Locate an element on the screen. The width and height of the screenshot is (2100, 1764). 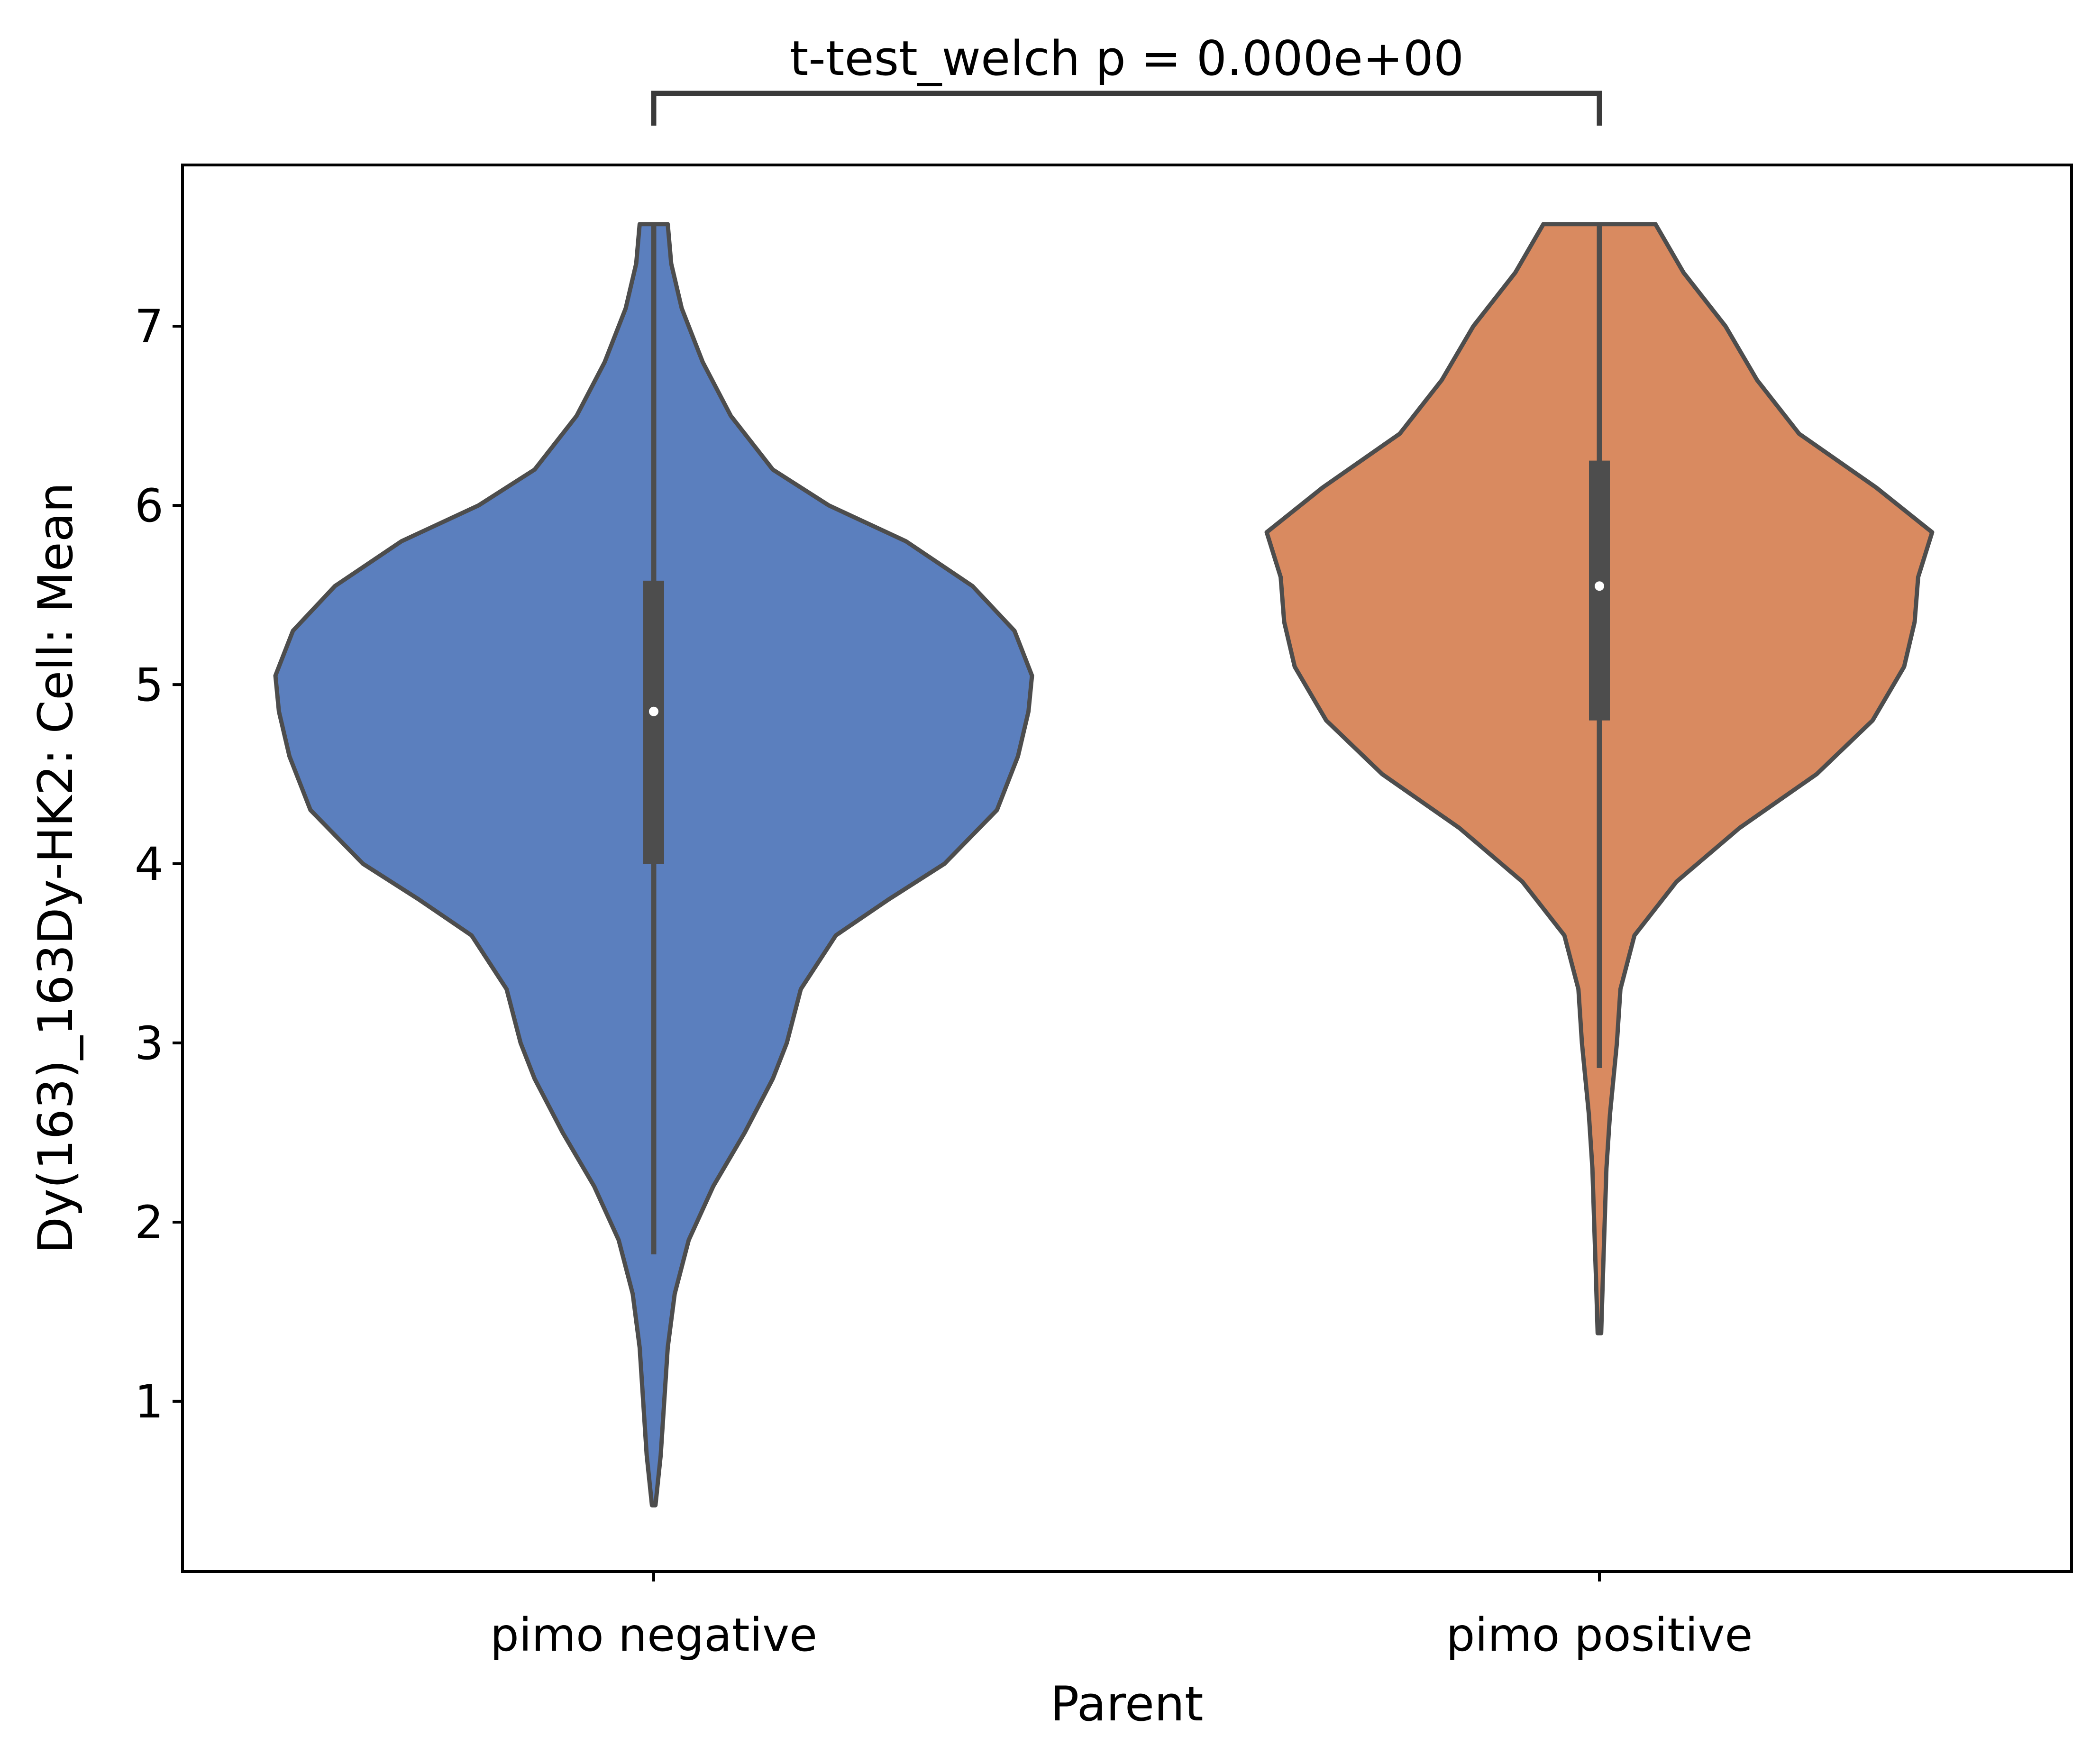
y-tick-label: 5 is located at coordinates (149, 685).